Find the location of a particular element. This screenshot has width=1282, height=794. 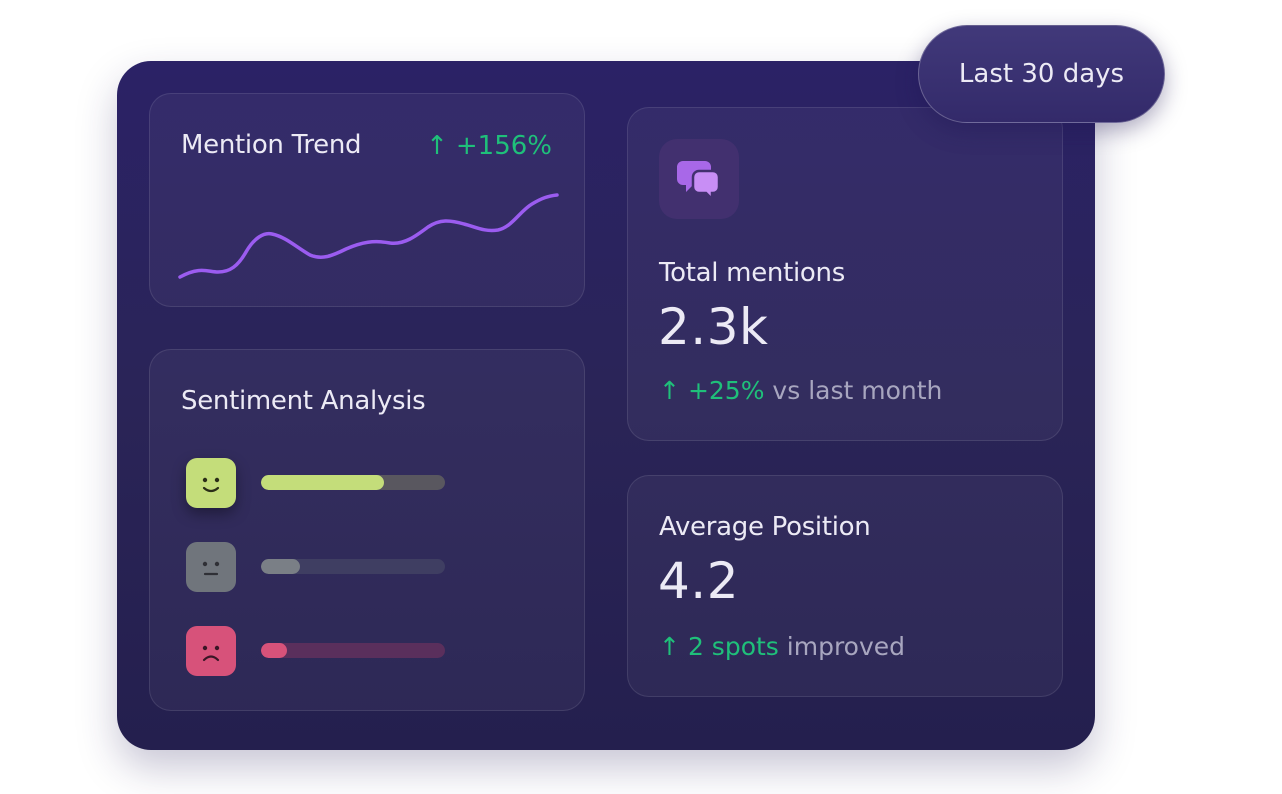

neutral-sentiment-fill is located at coordinates (280, 566).